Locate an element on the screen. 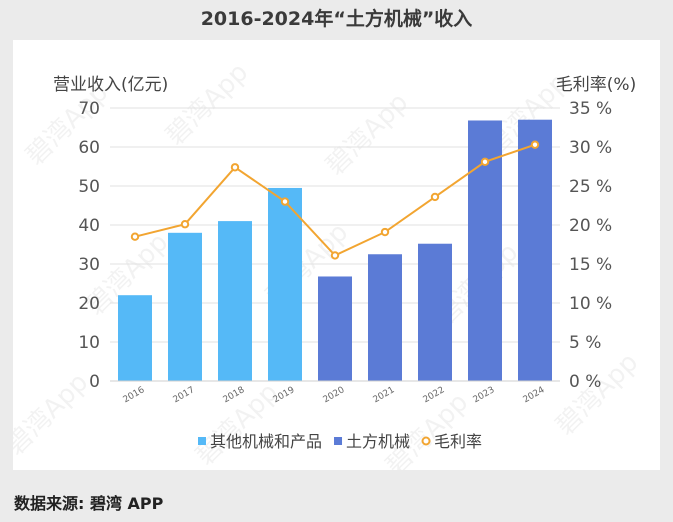 This screenshot has width=673, height=522. y-left-tick-label: 60 is located at coordinates (89, 148).